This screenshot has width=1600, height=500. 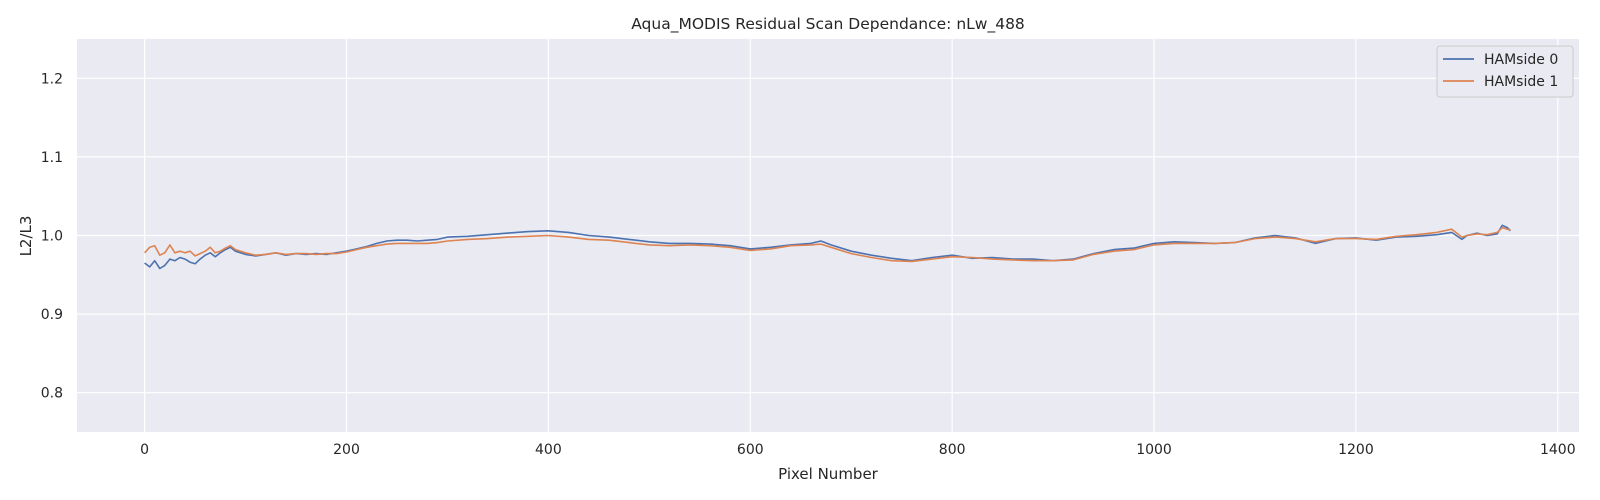 What do you see at coordinates (52, 394) in the screenshot?
I see `y-tick-label: 0.8` at bounding box center [52, 394].